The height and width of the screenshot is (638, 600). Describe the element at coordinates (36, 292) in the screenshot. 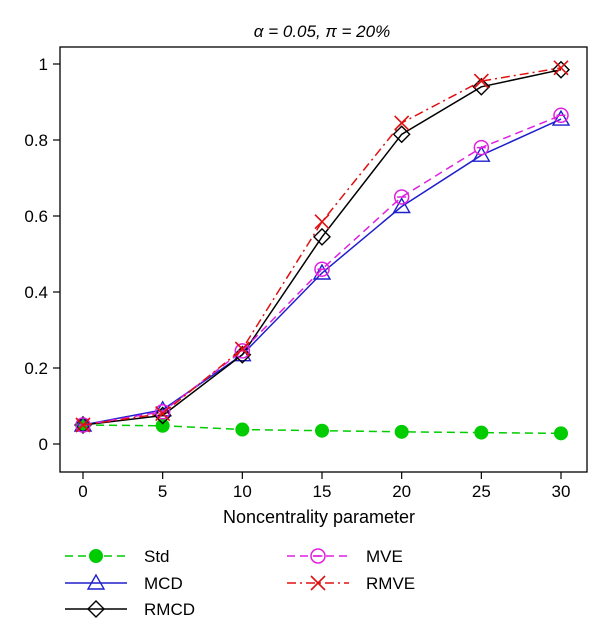

I see `y-tick-label: 0.4` at that location.